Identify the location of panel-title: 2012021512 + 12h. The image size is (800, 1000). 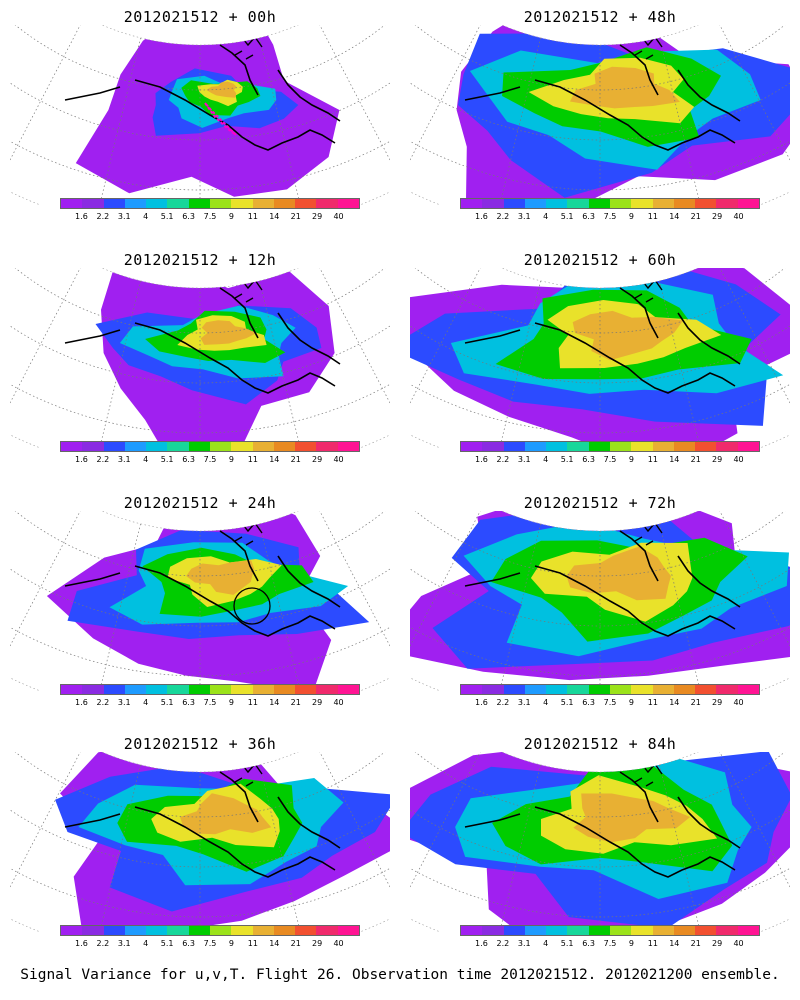
(200, 260).